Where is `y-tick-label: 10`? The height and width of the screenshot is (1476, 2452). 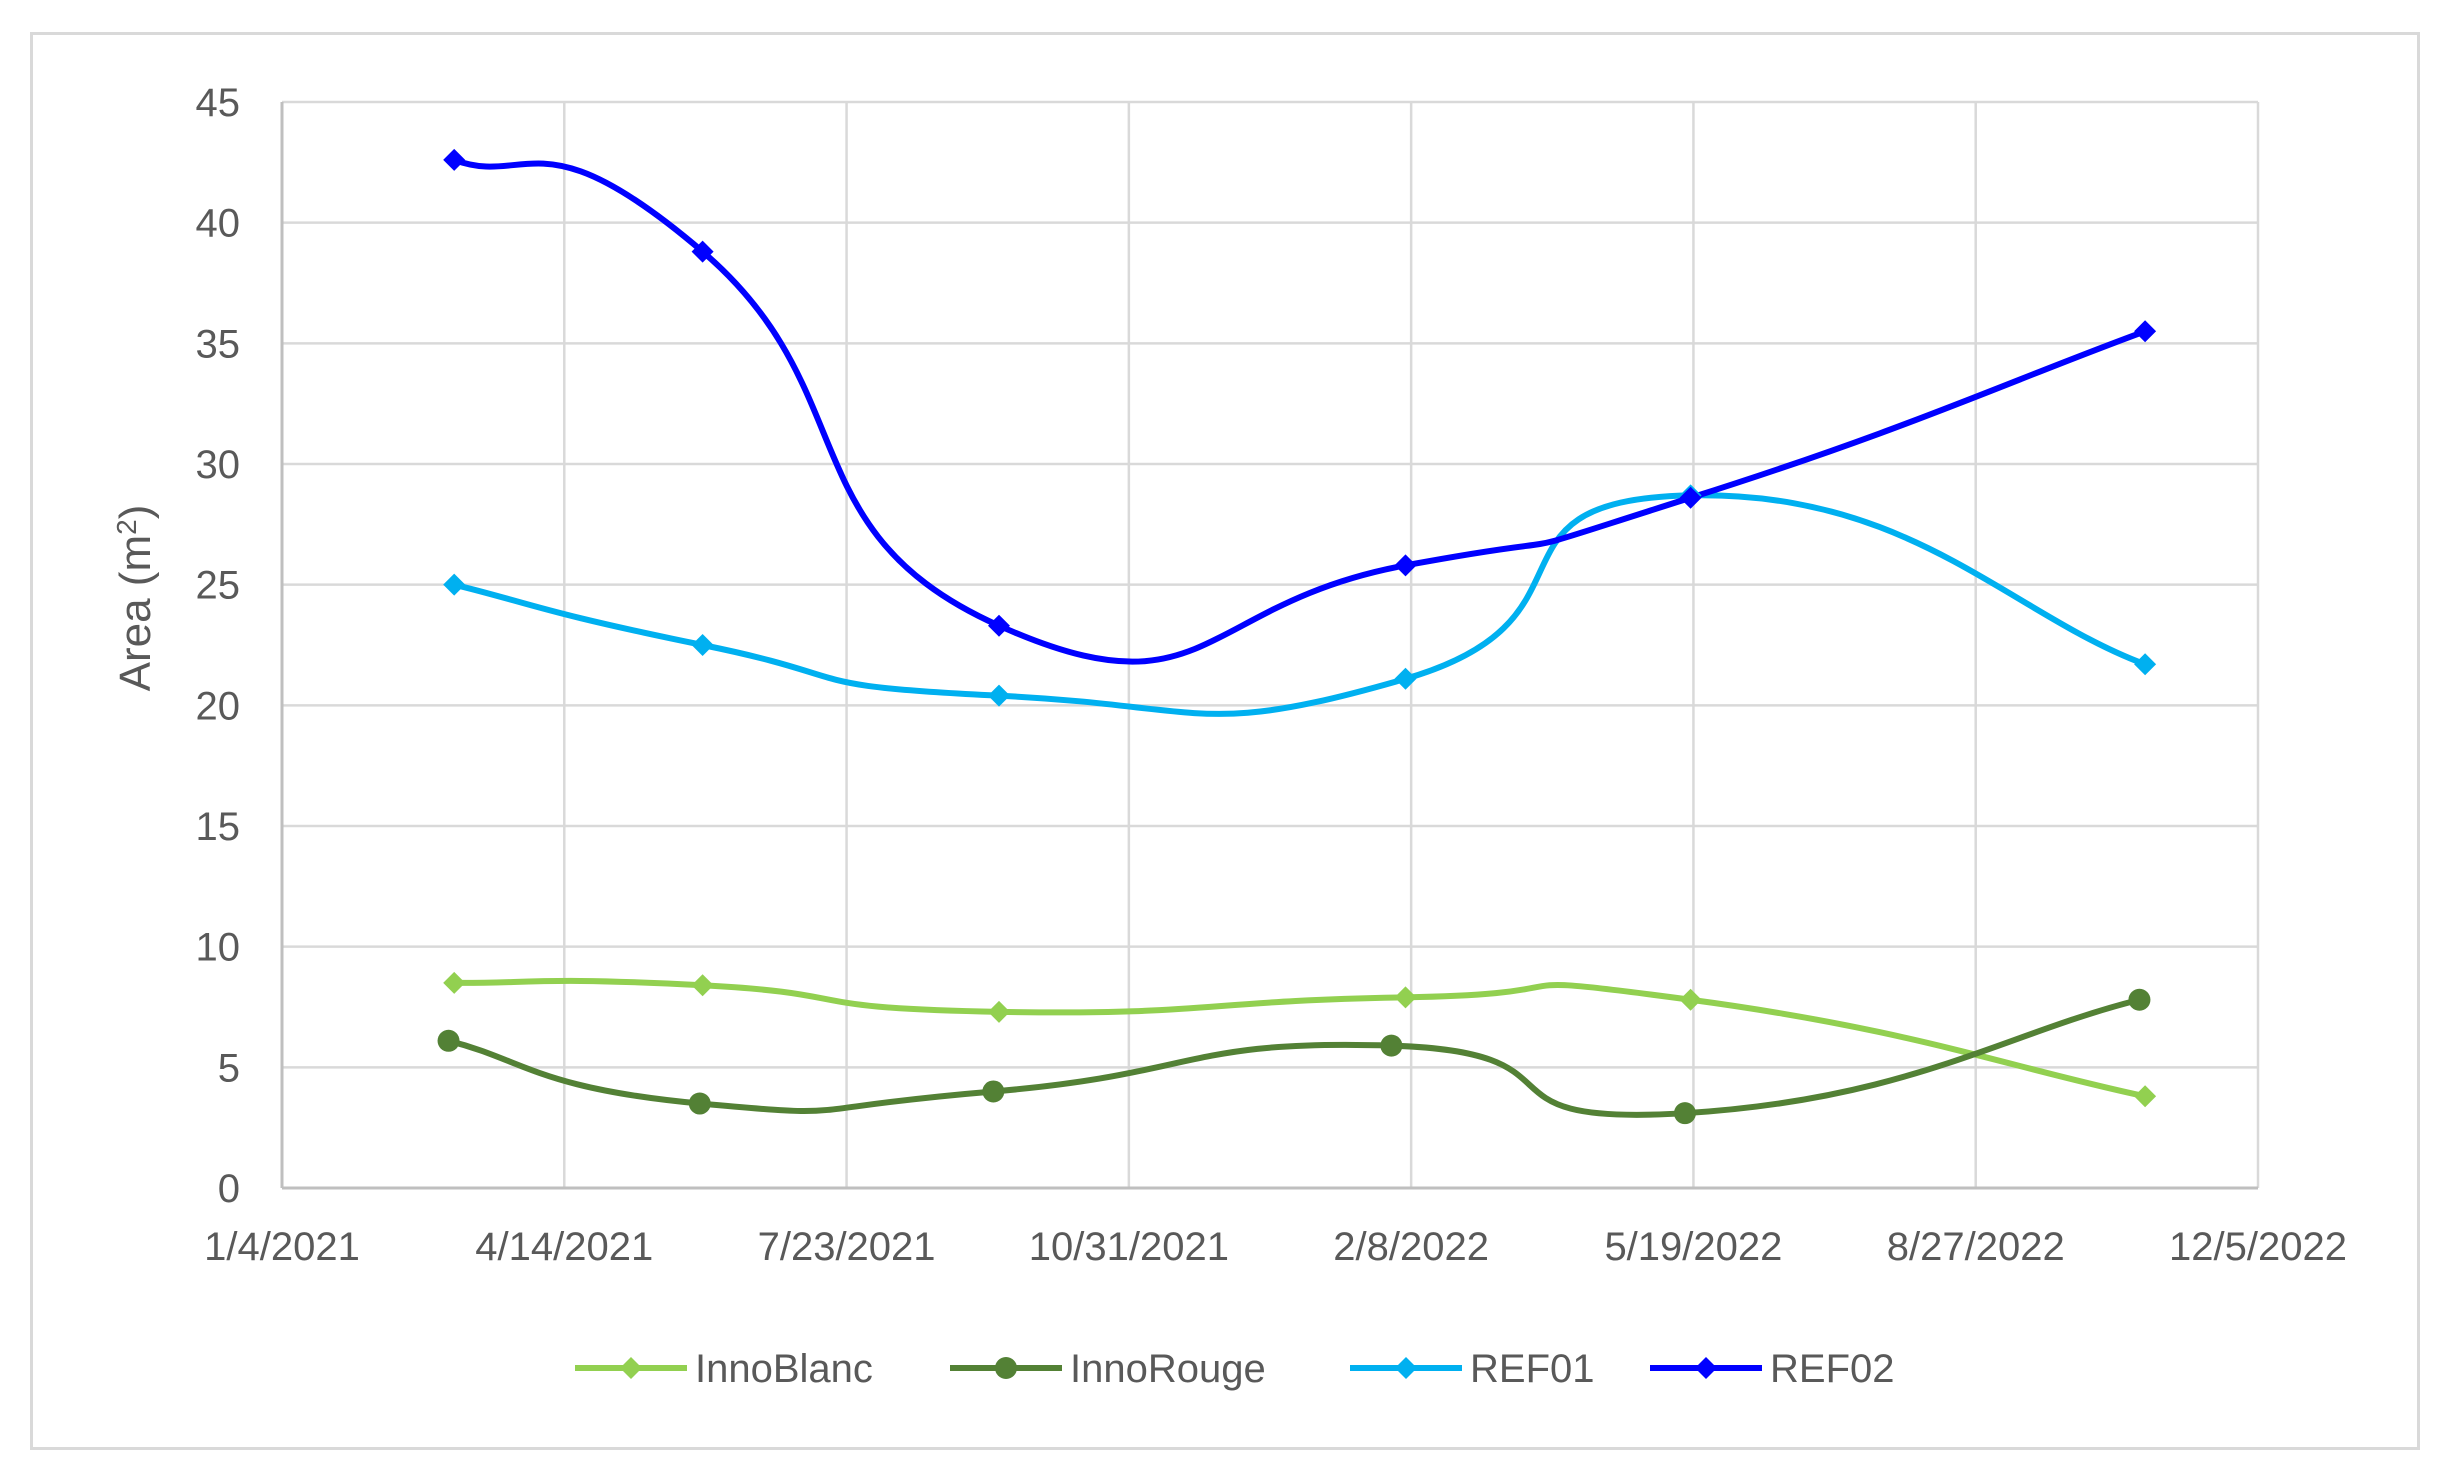 y-tick-label: 10 is located at coordinates (218, 948).